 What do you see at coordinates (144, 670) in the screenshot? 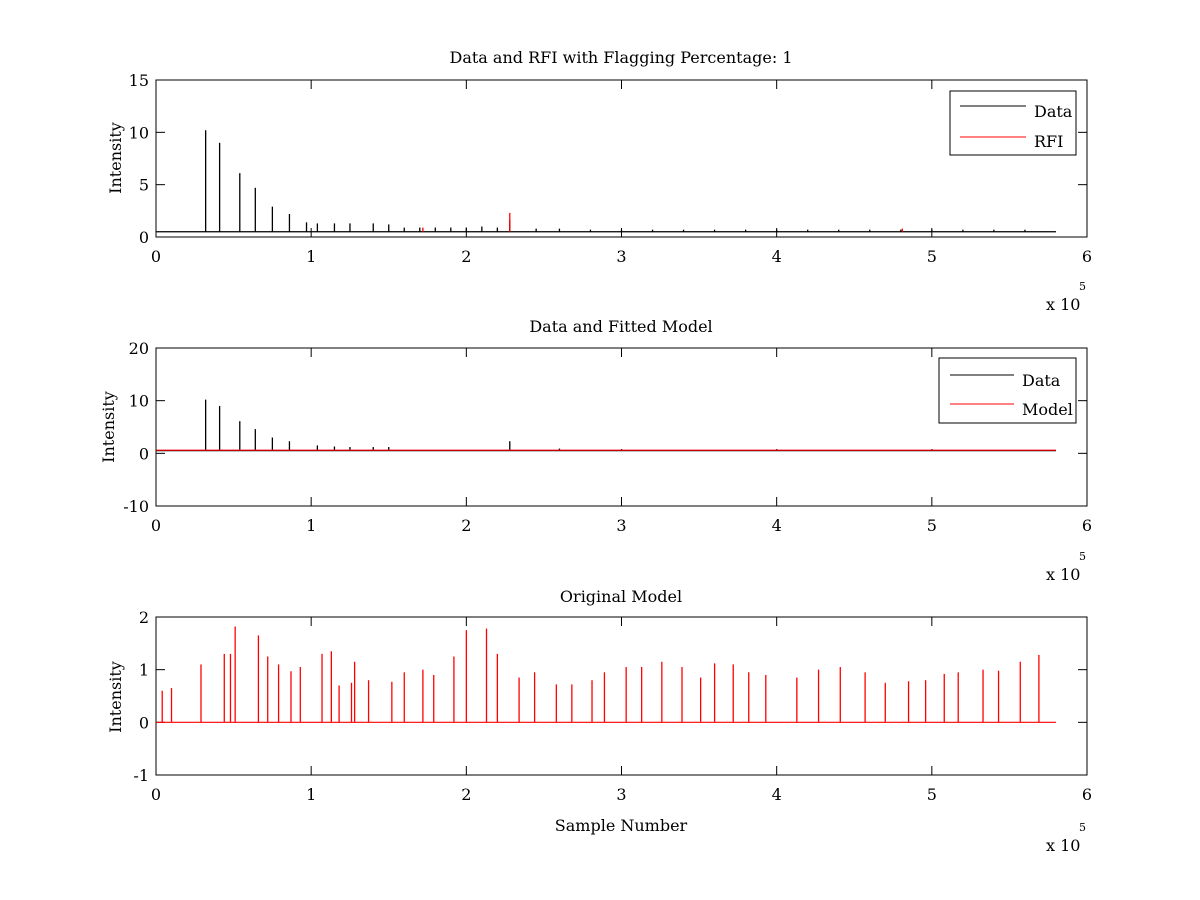
I see `y-tick-label: 1` at bounding box center [144, 670].